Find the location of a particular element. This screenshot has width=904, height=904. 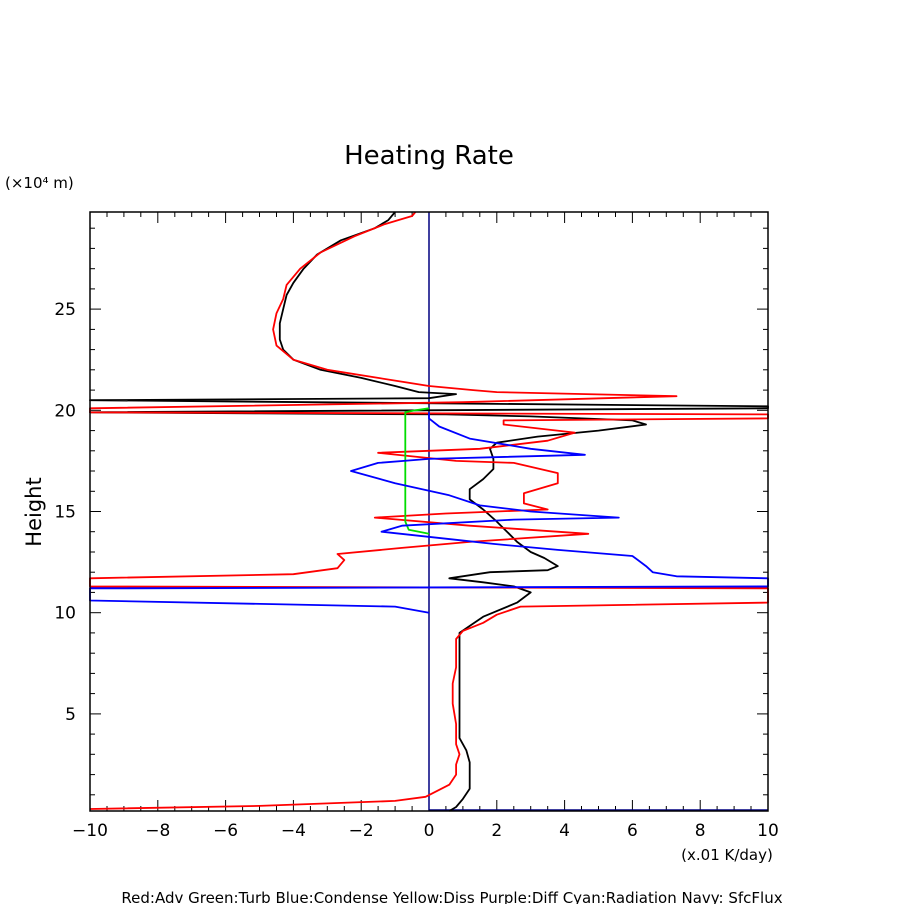

y-tick-label: 25 is located at coordinates (65, 310).